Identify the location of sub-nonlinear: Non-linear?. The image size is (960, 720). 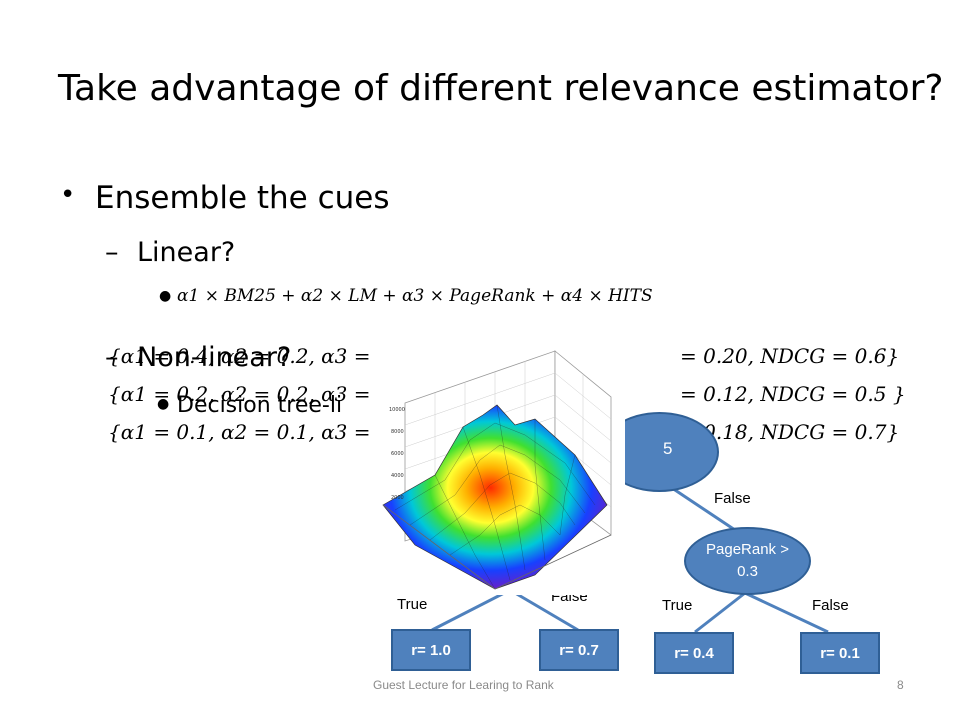
(214, 357).